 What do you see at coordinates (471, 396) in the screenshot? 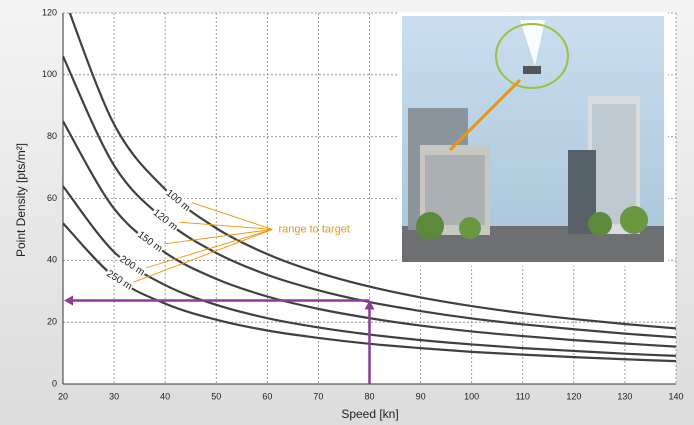
I see `x-tick-label: 100` at bounding box center [471, 396].